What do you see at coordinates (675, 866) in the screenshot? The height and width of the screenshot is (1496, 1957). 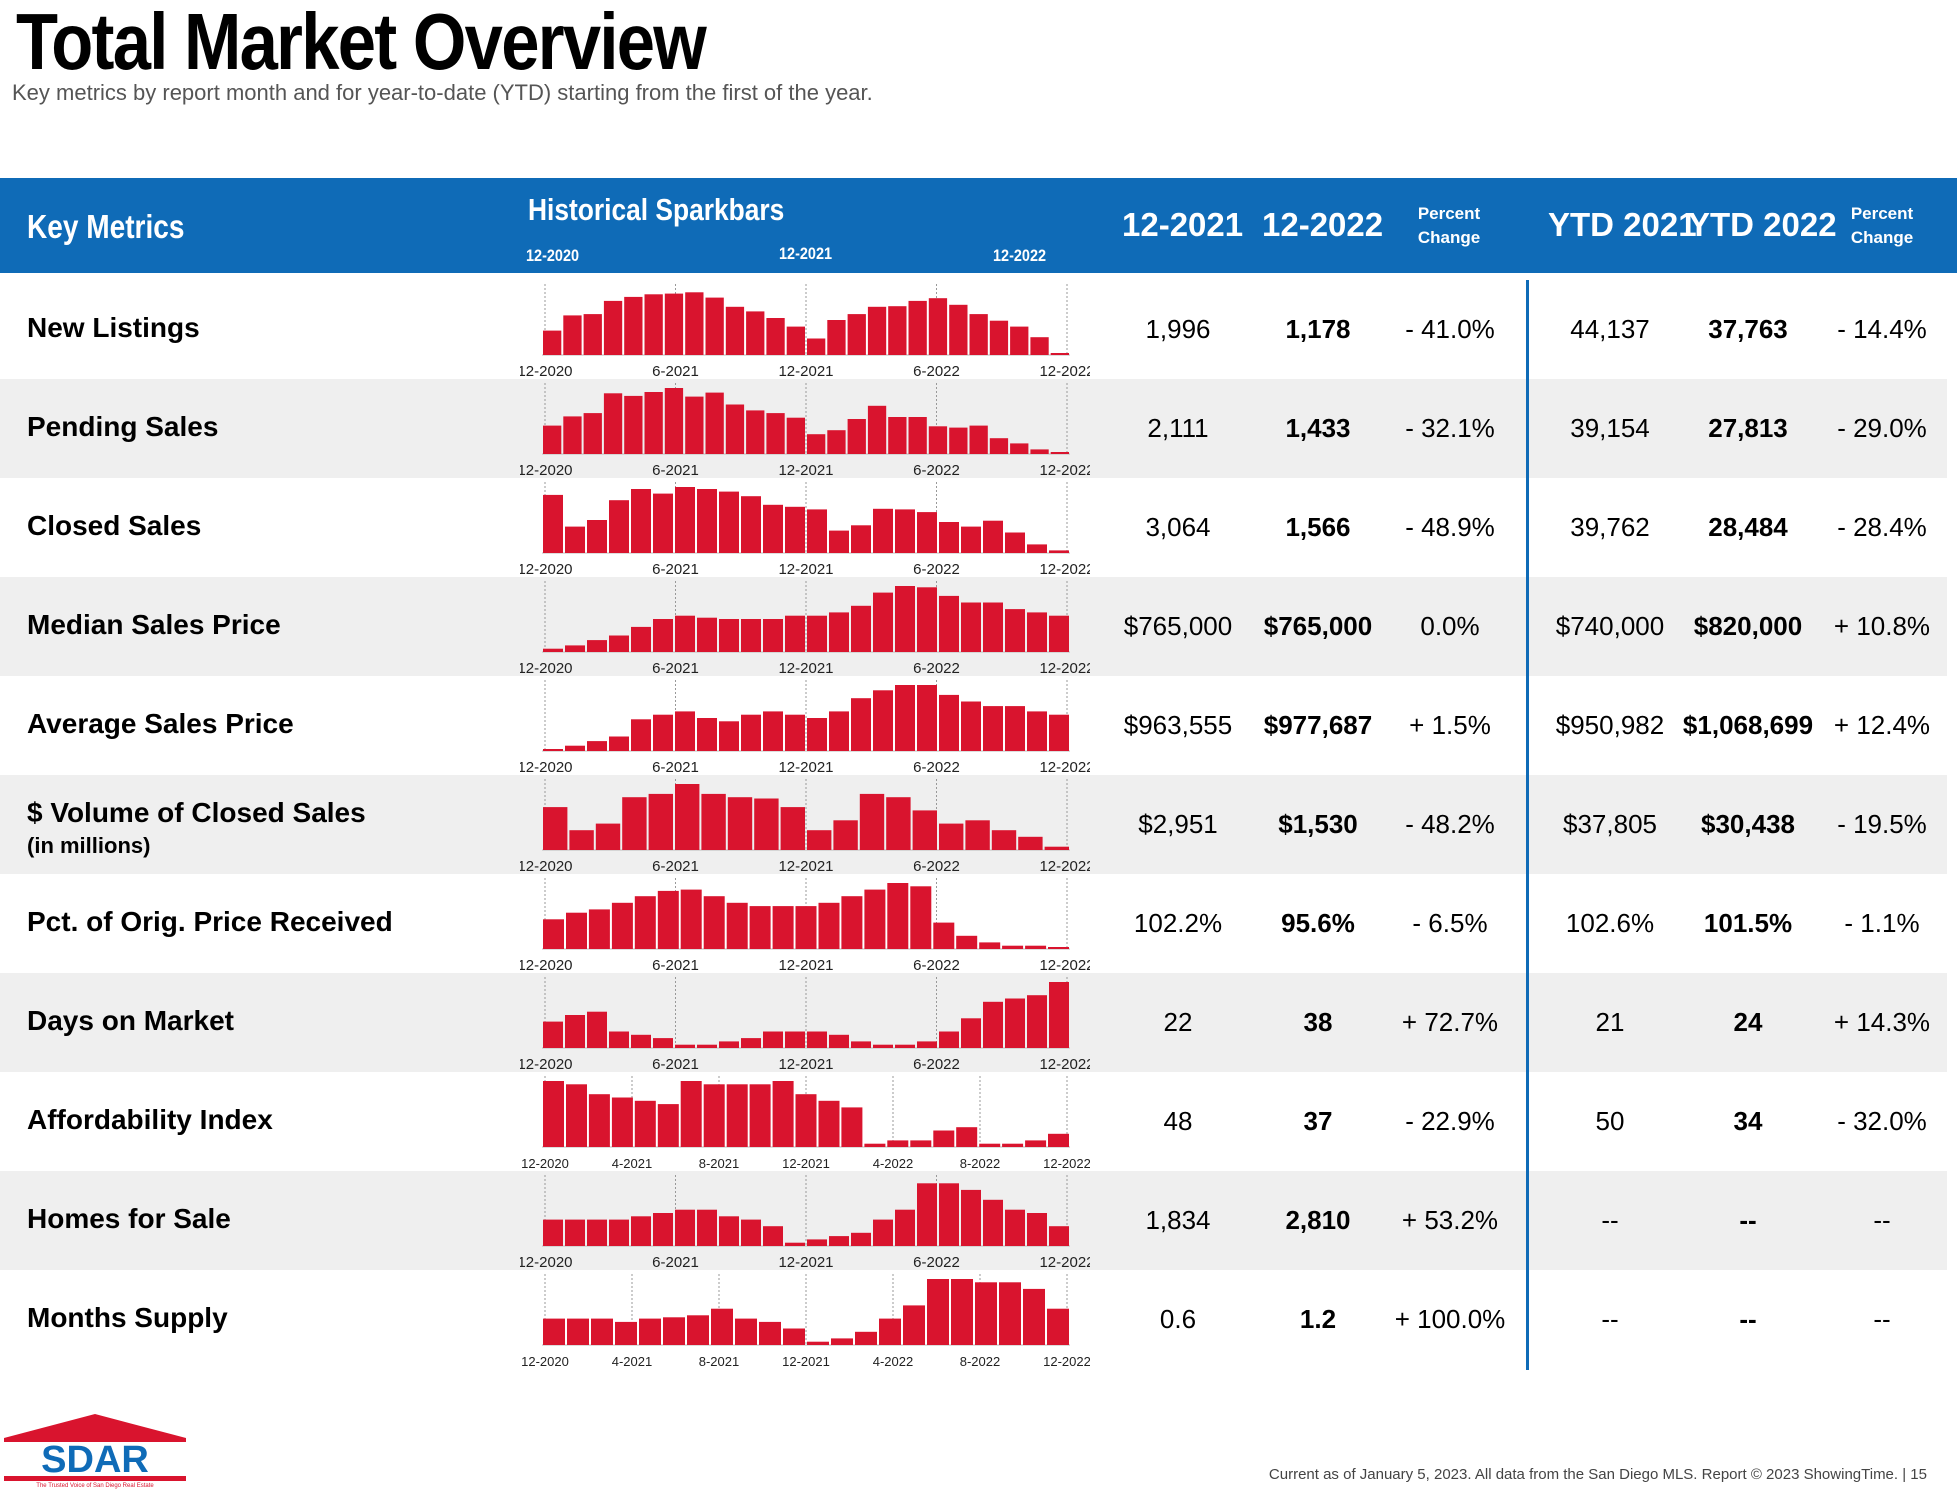 I see `sparkbar-tick-label: 6-2021` at bounding box center [675, 866].